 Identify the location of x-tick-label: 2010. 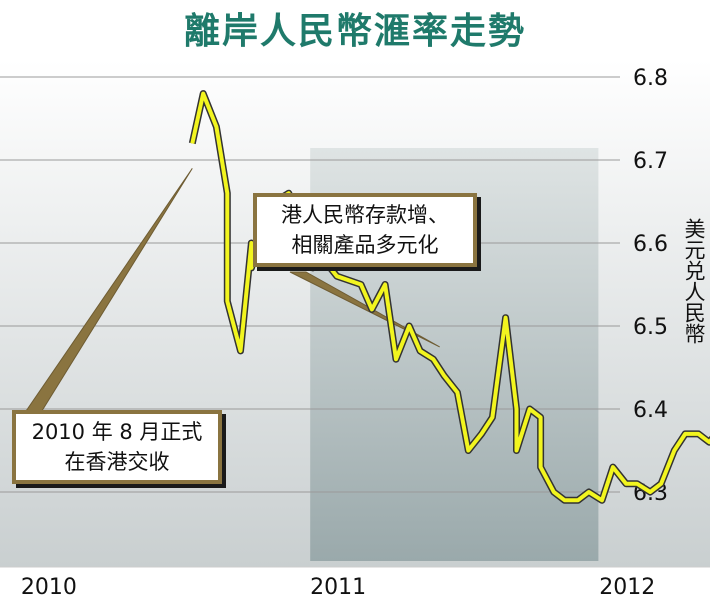
(49, 587).